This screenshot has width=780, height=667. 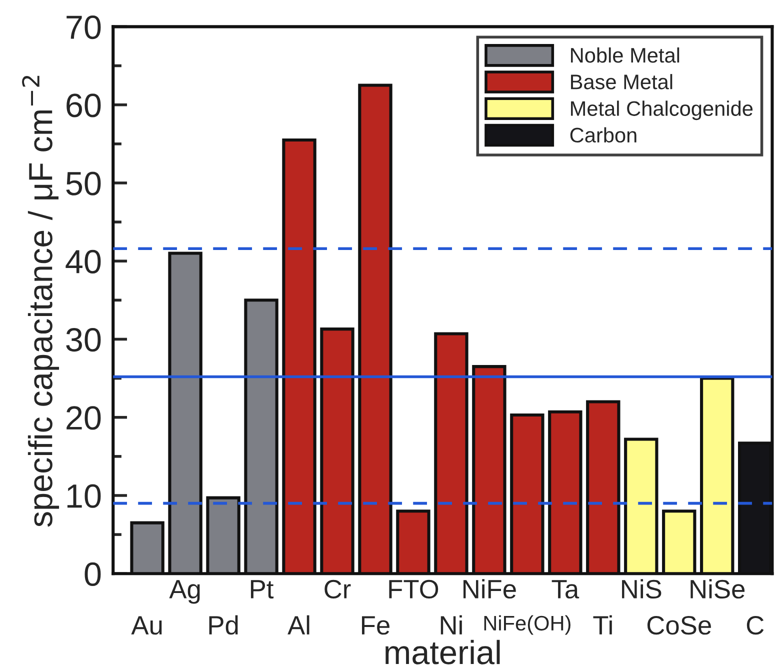 I want to click on x-axis-title: material, so click(x=443, y=652).